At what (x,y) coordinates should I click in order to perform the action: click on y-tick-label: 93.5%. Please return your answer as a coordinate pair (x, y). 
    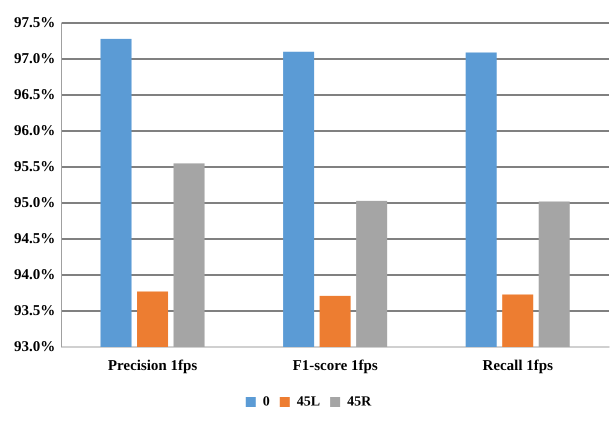
    Looking at the image, I should click on (35, 310).